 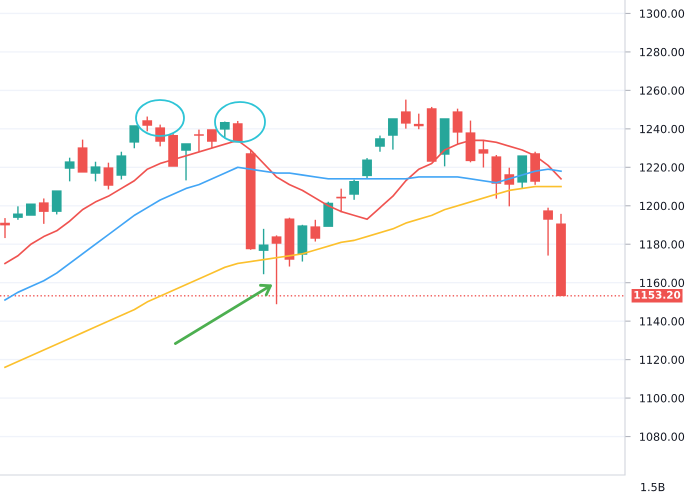 What do you see at coordinates (657, 294) in the screenshot?
I see `ref-line-label: 1153.20` at bounding box center [657, 294].